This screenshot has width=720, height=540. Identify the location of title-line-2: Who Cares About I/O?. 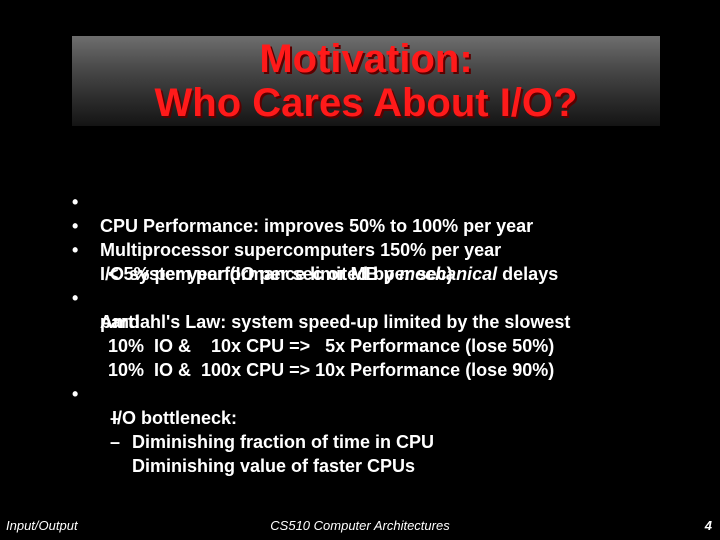
(366, 103).